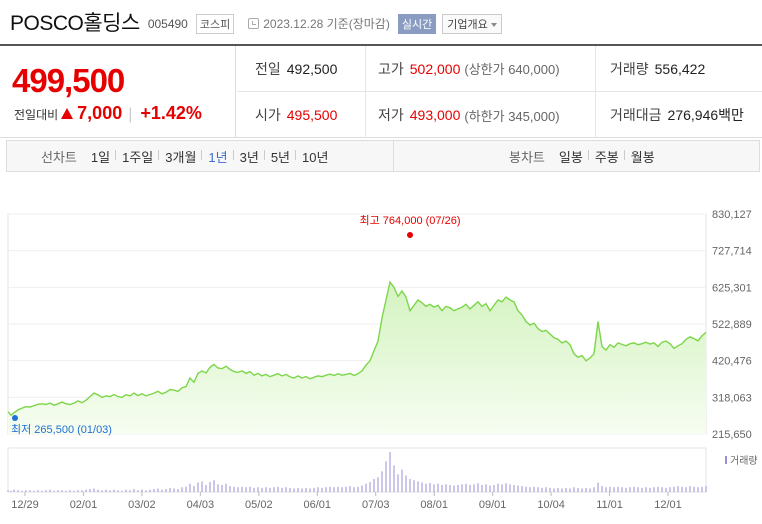 The height and width of the screenshot is (524, 762). Describe the element at coordinates (732, 325) in the screenshot. I see `y-tick-label: 522,889` at that location.